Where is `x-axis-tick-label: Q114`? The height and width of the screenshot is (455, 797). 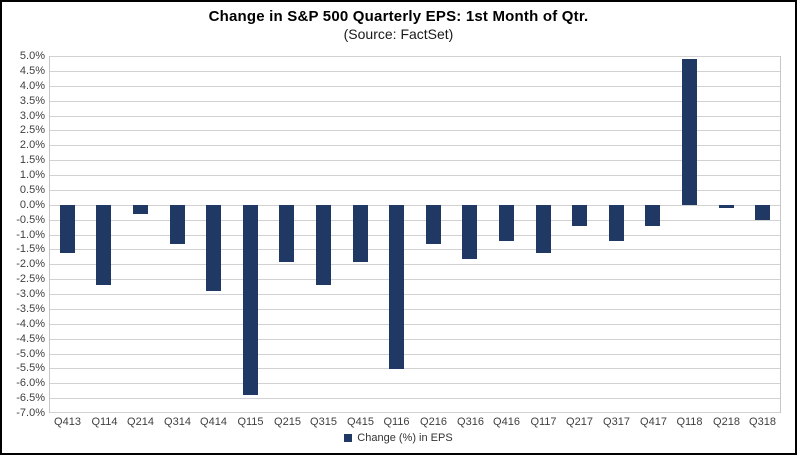 x-axis-tick-label: Q114 is located at coordinates (104, 422).